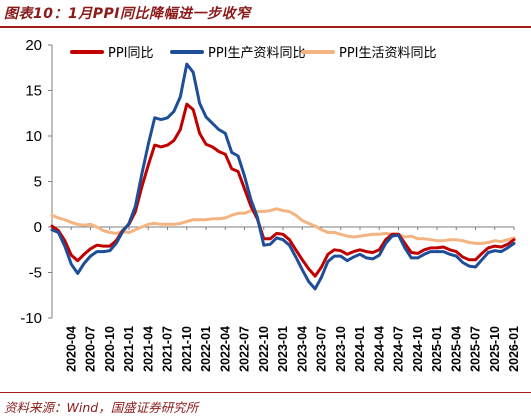 The width and height of the screenshot is (531, 419). I want to click on x-tick-label: 2020-04, so click(71, 349).